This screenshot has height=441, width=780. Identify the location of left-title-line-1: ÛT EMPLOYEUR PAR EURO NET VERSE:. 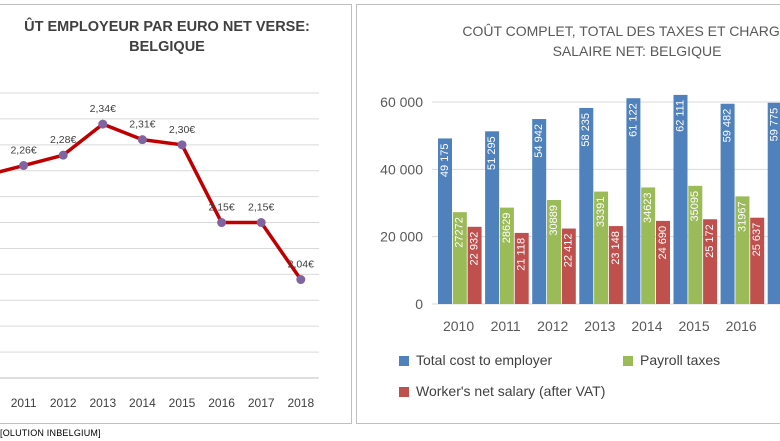
(167, 27).